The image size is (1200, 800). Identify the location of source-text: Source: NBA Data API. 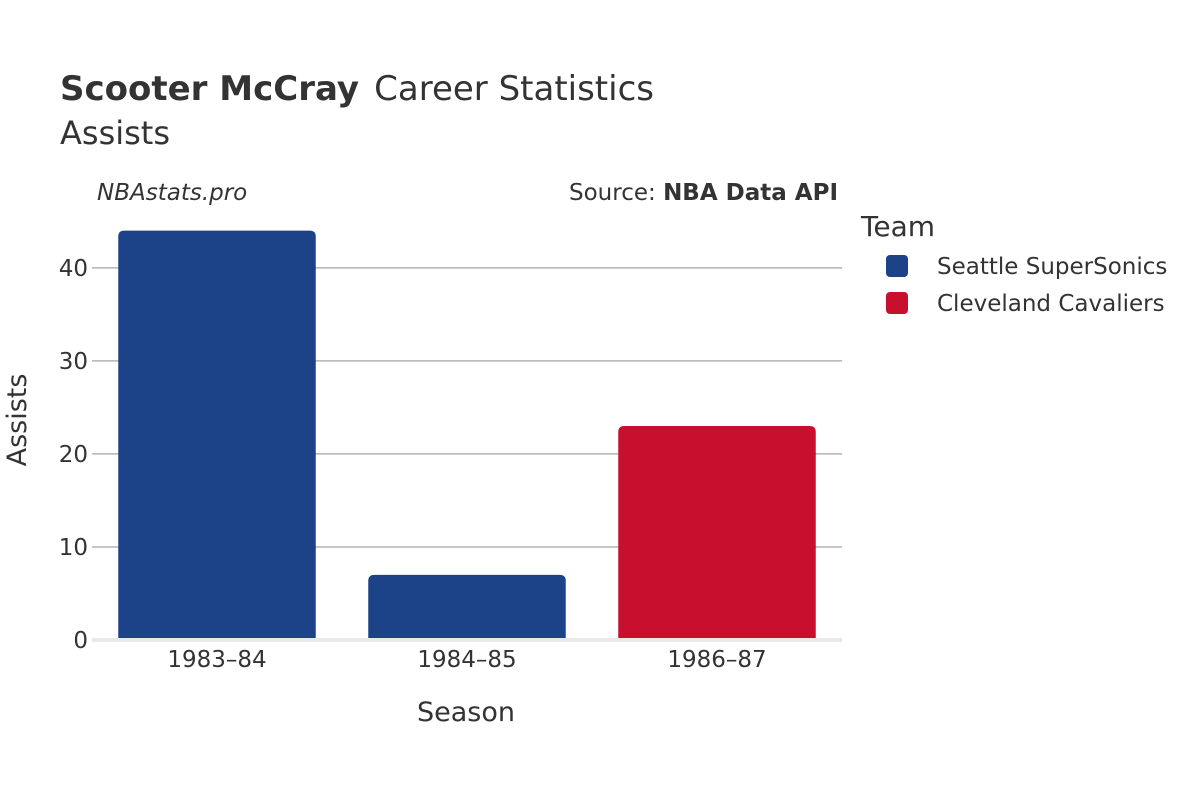
(703, 193).